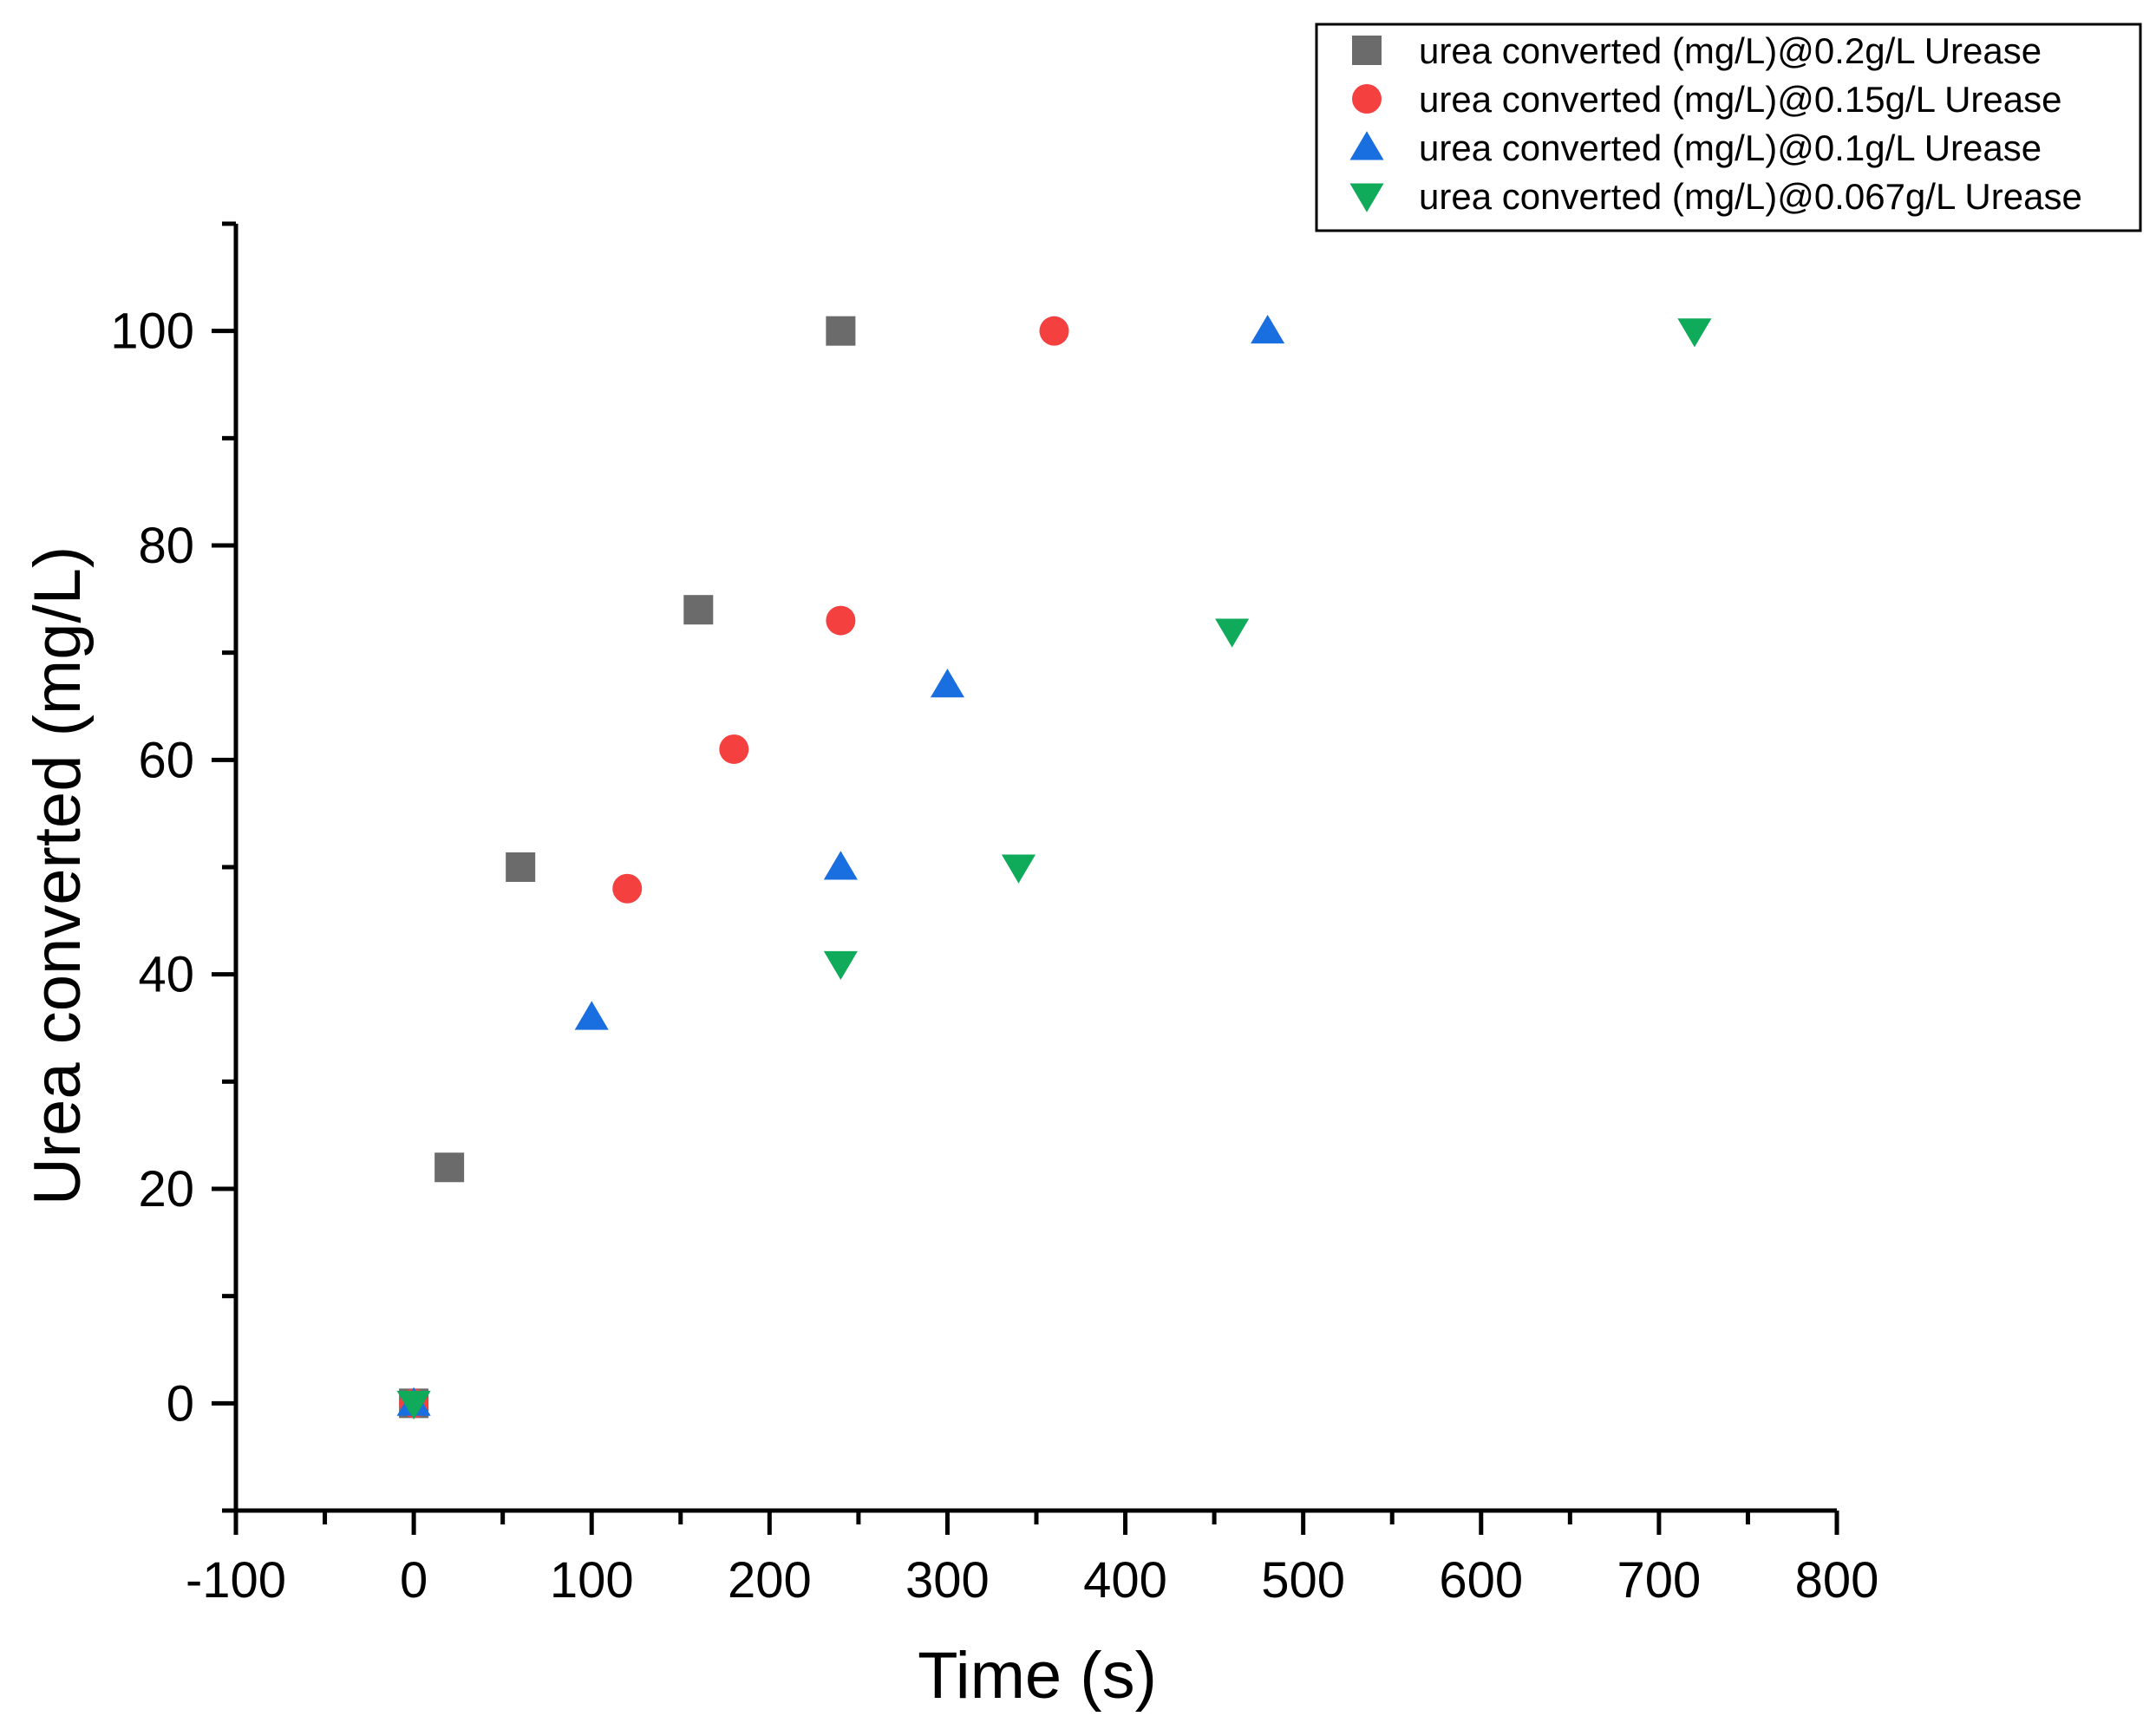  I want to click on x-tick-label: 700, so click(1659, 1580).